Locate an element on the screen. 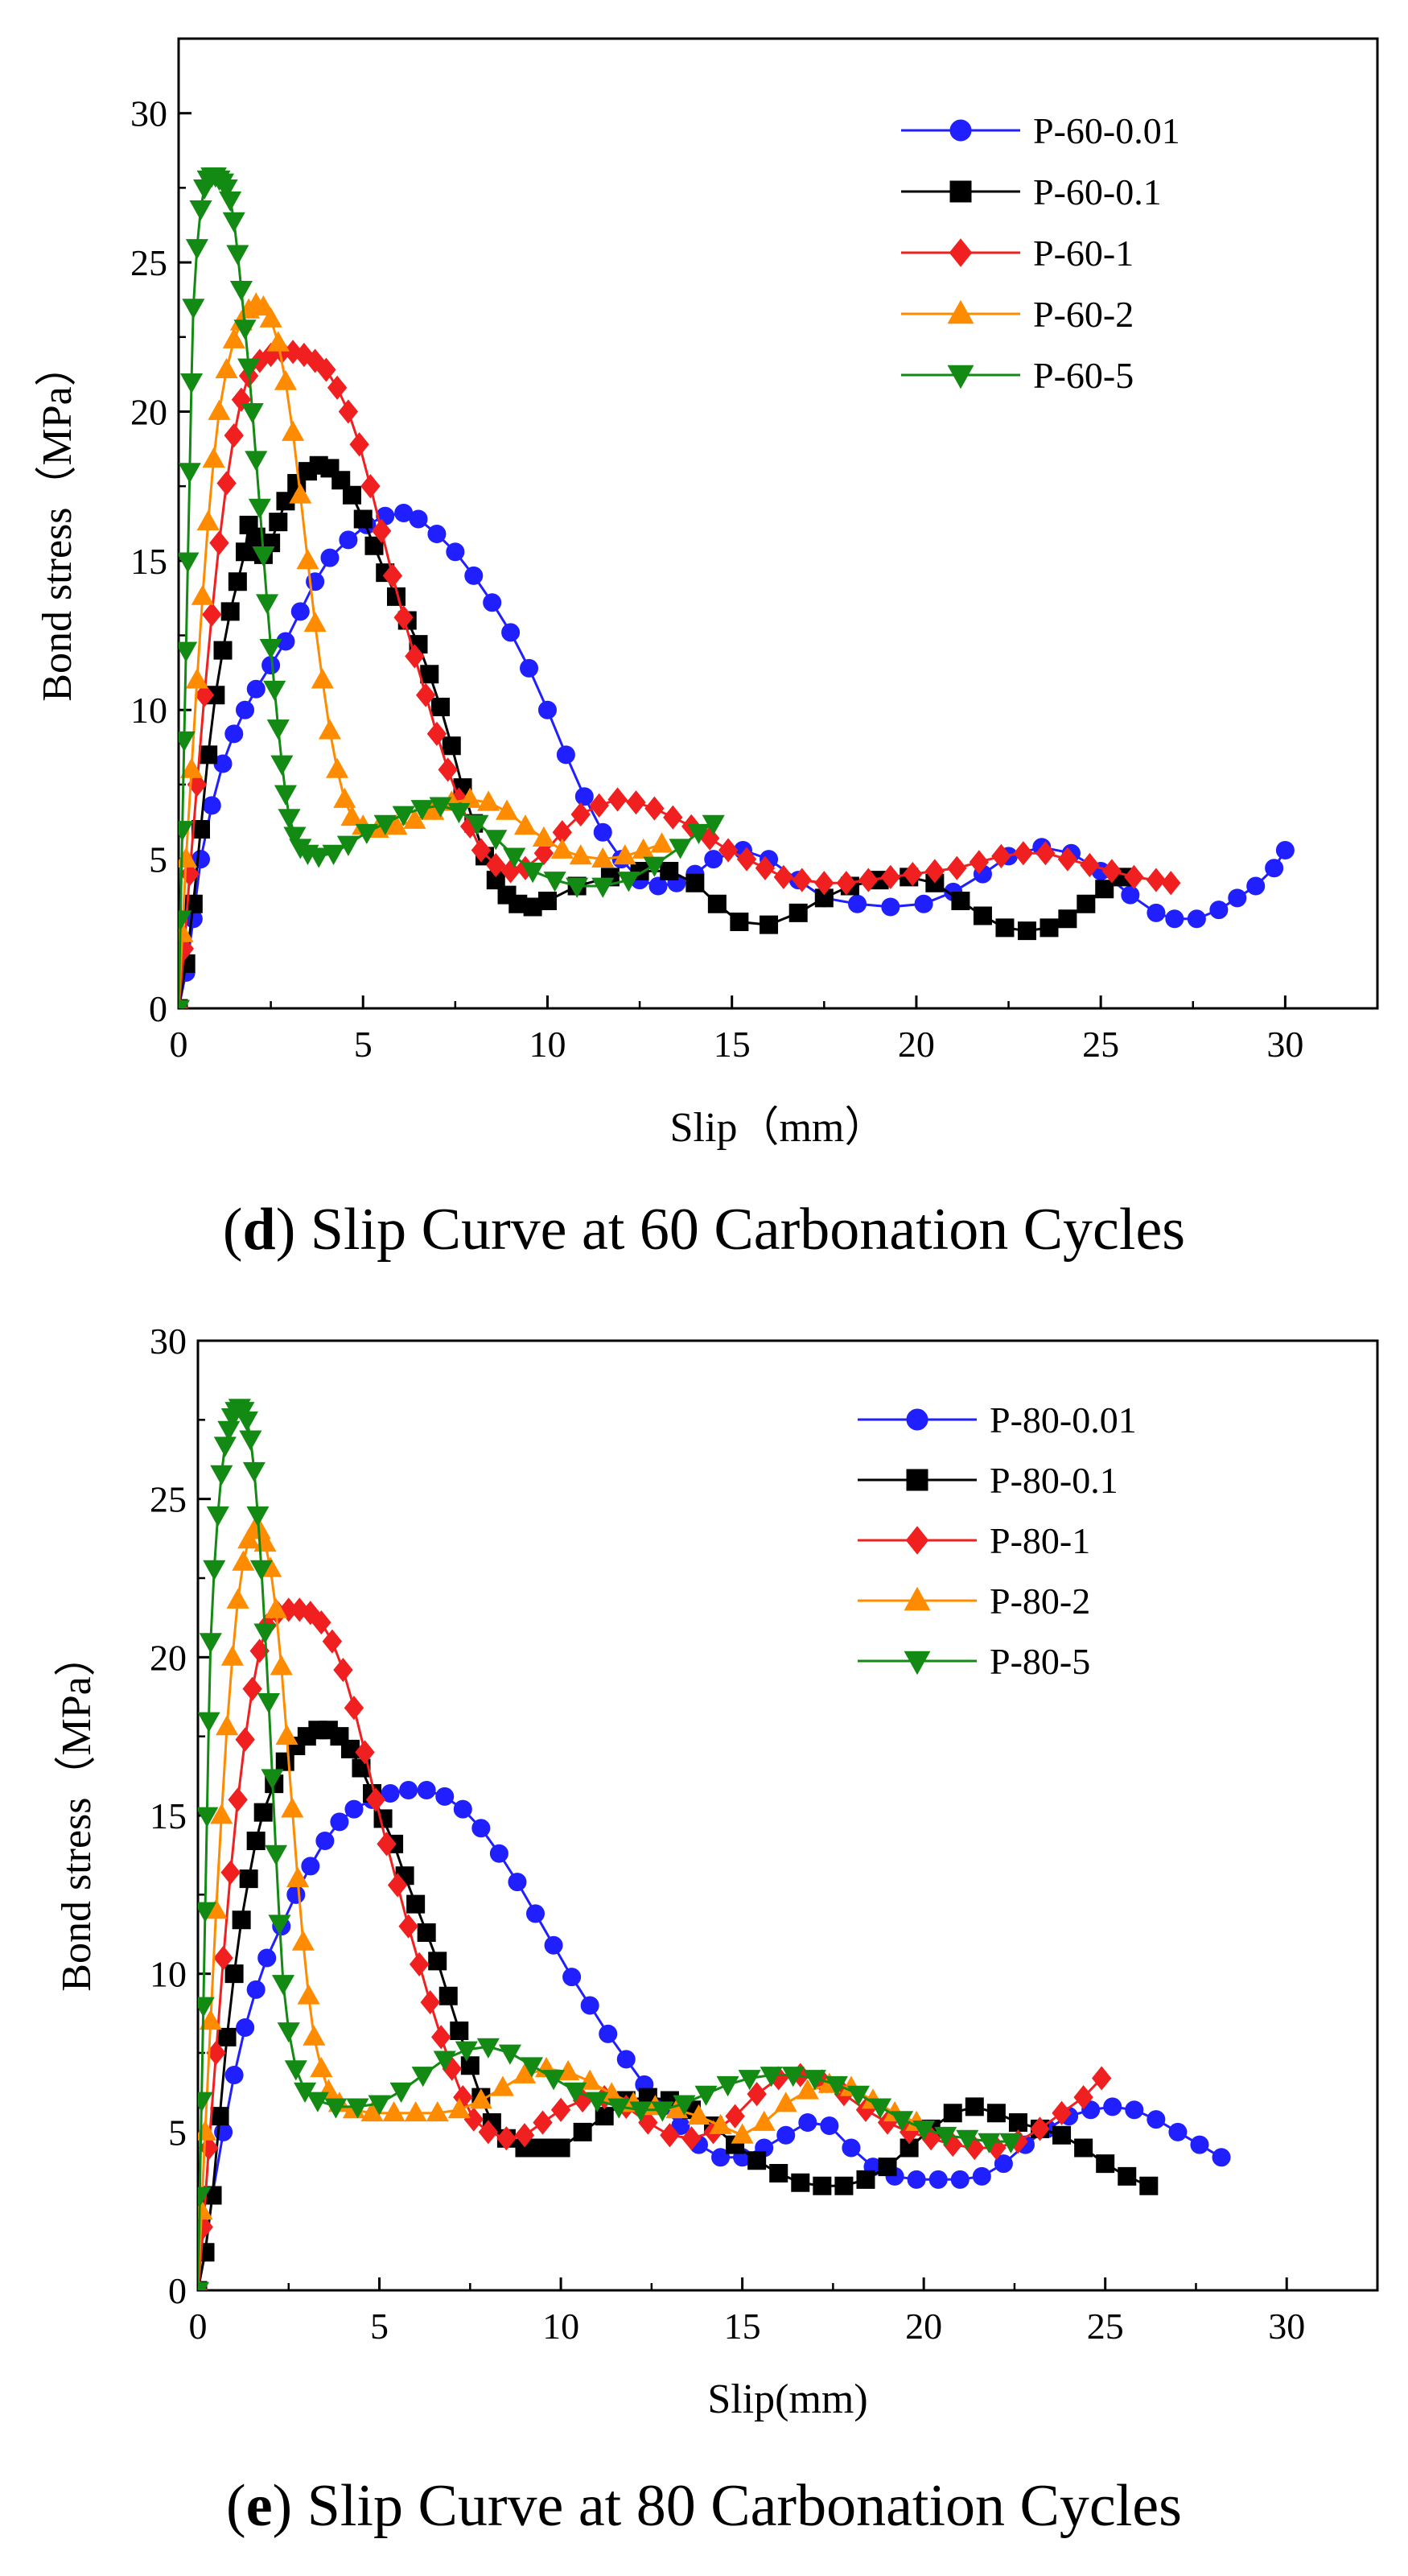 The height and width of the screenshot is (2576, 1408). x-tick-label: 30 is located at coordinates (1287, 2326).